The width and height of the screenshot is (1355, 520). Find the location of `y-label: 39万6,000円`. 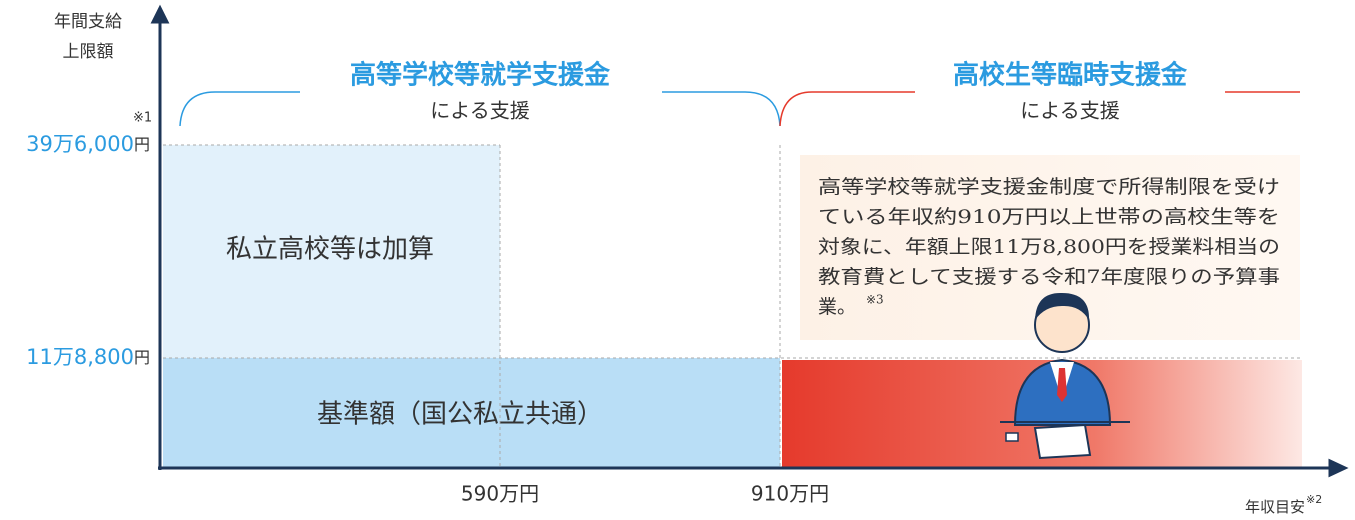

y-label: 39万6,000円 is located at coordinates (88, 144).